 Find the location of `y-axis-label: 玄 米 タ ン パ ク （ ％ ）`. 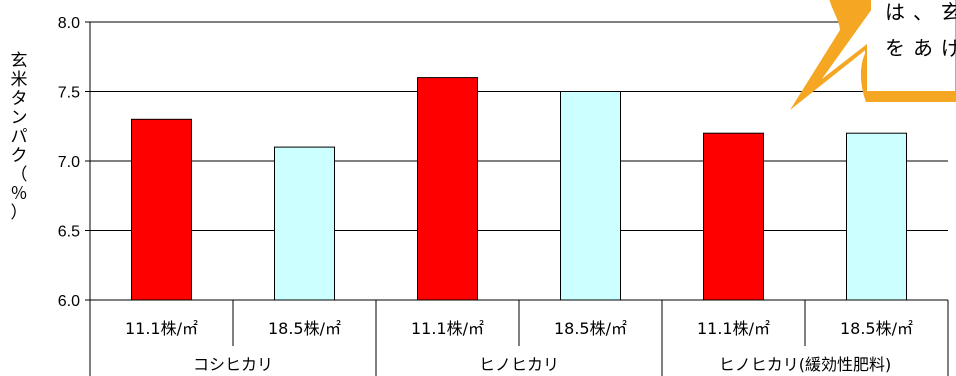

y-axis-label: 玄 米 タ ン パ ク （ ％ ） is located at coordinates (19, 137).